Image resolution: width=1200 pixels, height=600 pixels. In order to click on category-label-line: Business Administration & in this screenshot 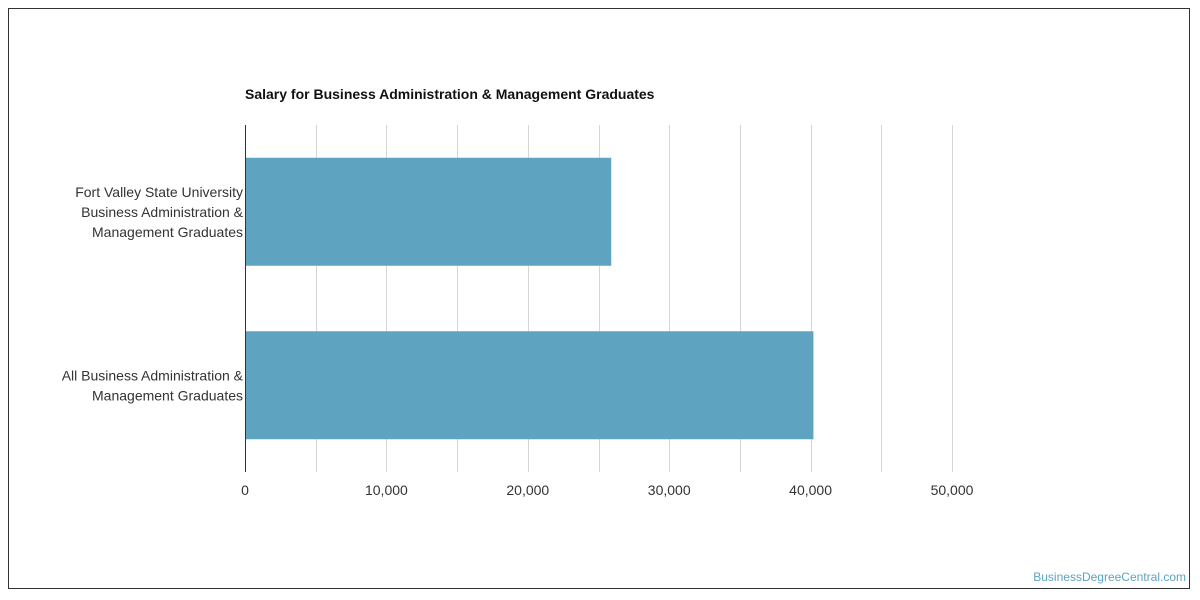, I will do `click(162, 212)`.